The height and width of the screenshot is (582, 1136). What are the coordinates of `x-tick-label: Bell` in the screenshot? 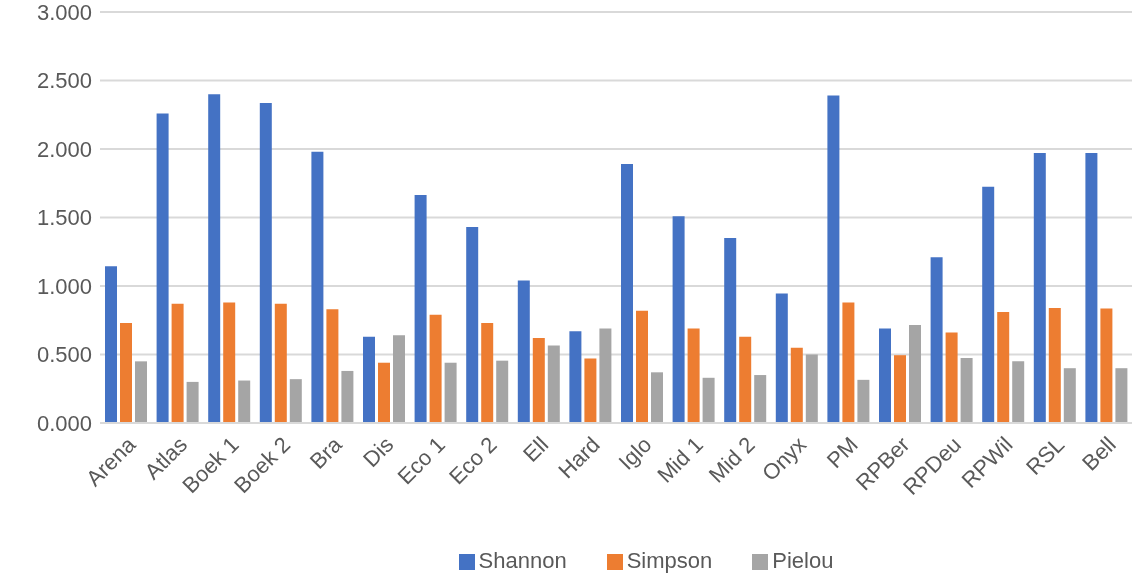 It's located at (1099, 453).